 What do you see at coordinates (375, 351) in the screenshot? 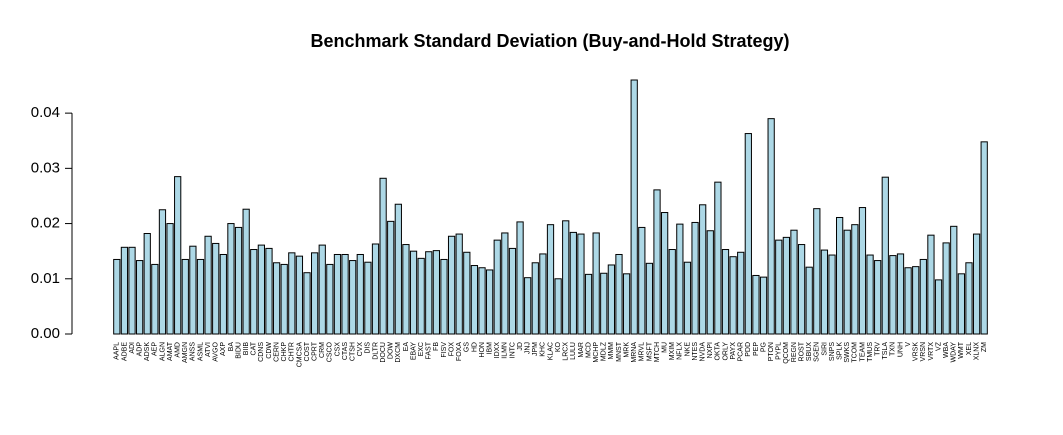
I see `x-tick-label: DLTR` at bounding box center [375, 351].